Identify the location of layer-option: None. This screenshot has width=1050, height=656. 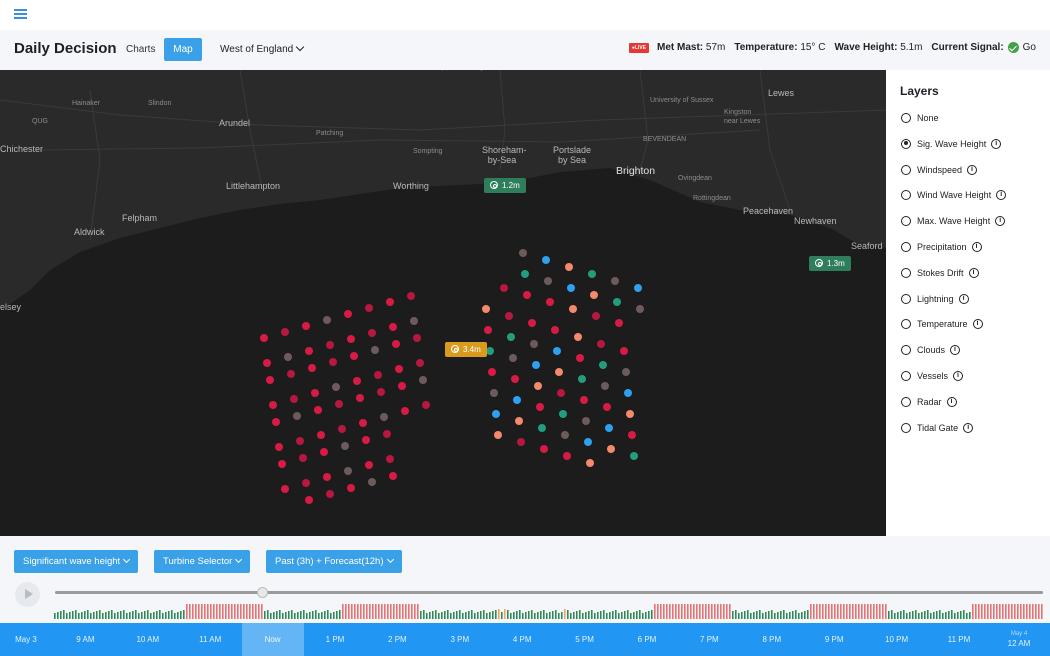
(920, 118).